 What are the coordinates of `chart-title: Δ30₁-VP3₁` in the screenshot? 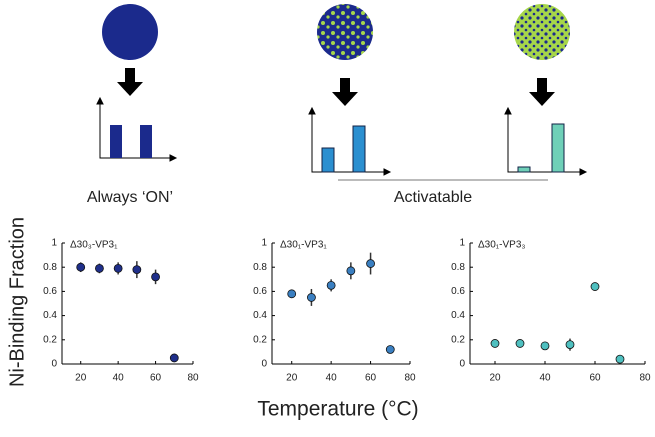 It's located at (303, 245).